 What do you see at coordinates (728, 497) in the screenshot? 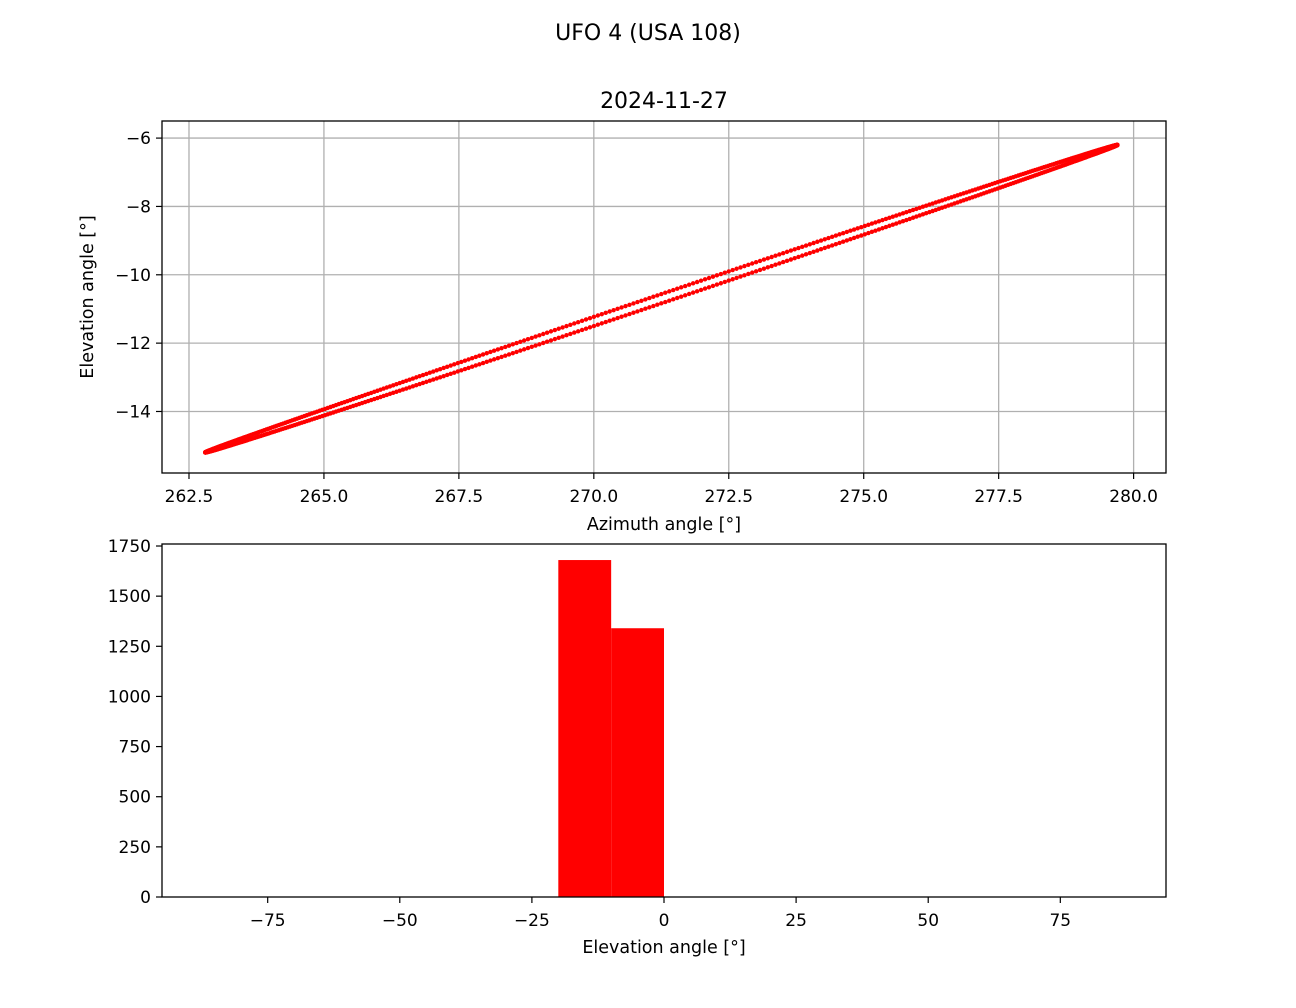
I see `scatter-x-tick-label: 272.5` at bounding box center [728, 497].